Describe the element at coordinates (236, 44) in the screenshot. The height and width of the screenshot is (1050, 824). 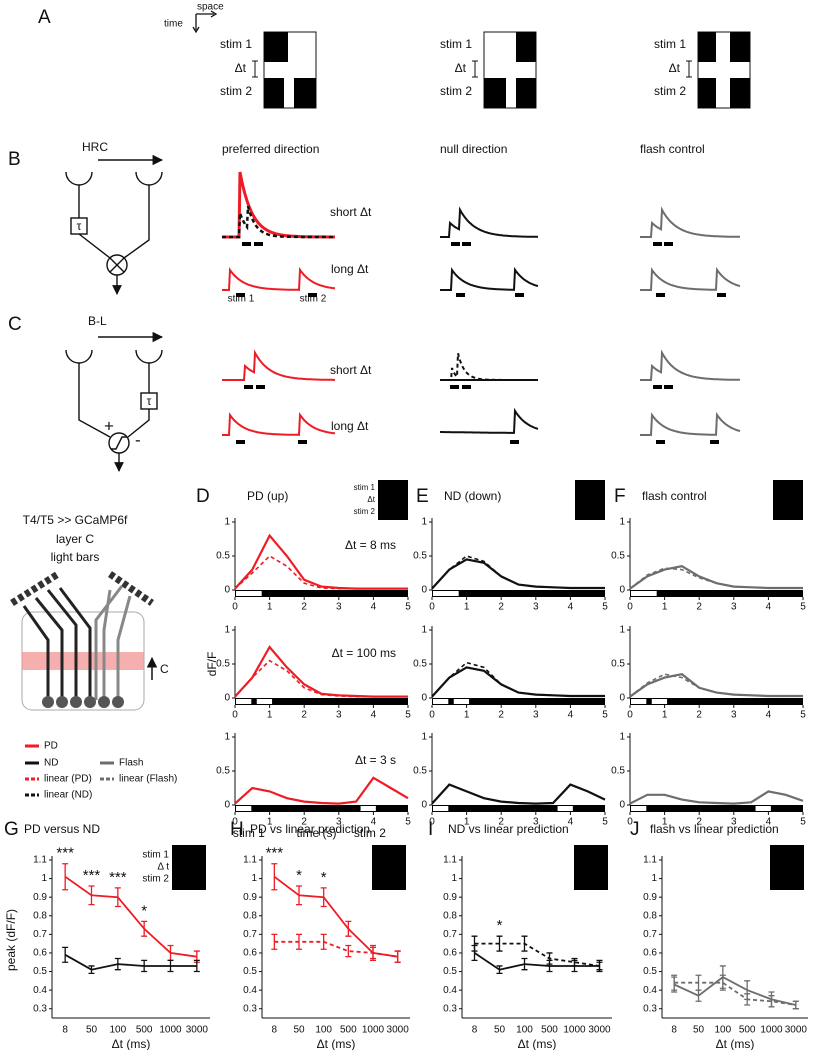
I see `stim-label: stim 1` at that location.